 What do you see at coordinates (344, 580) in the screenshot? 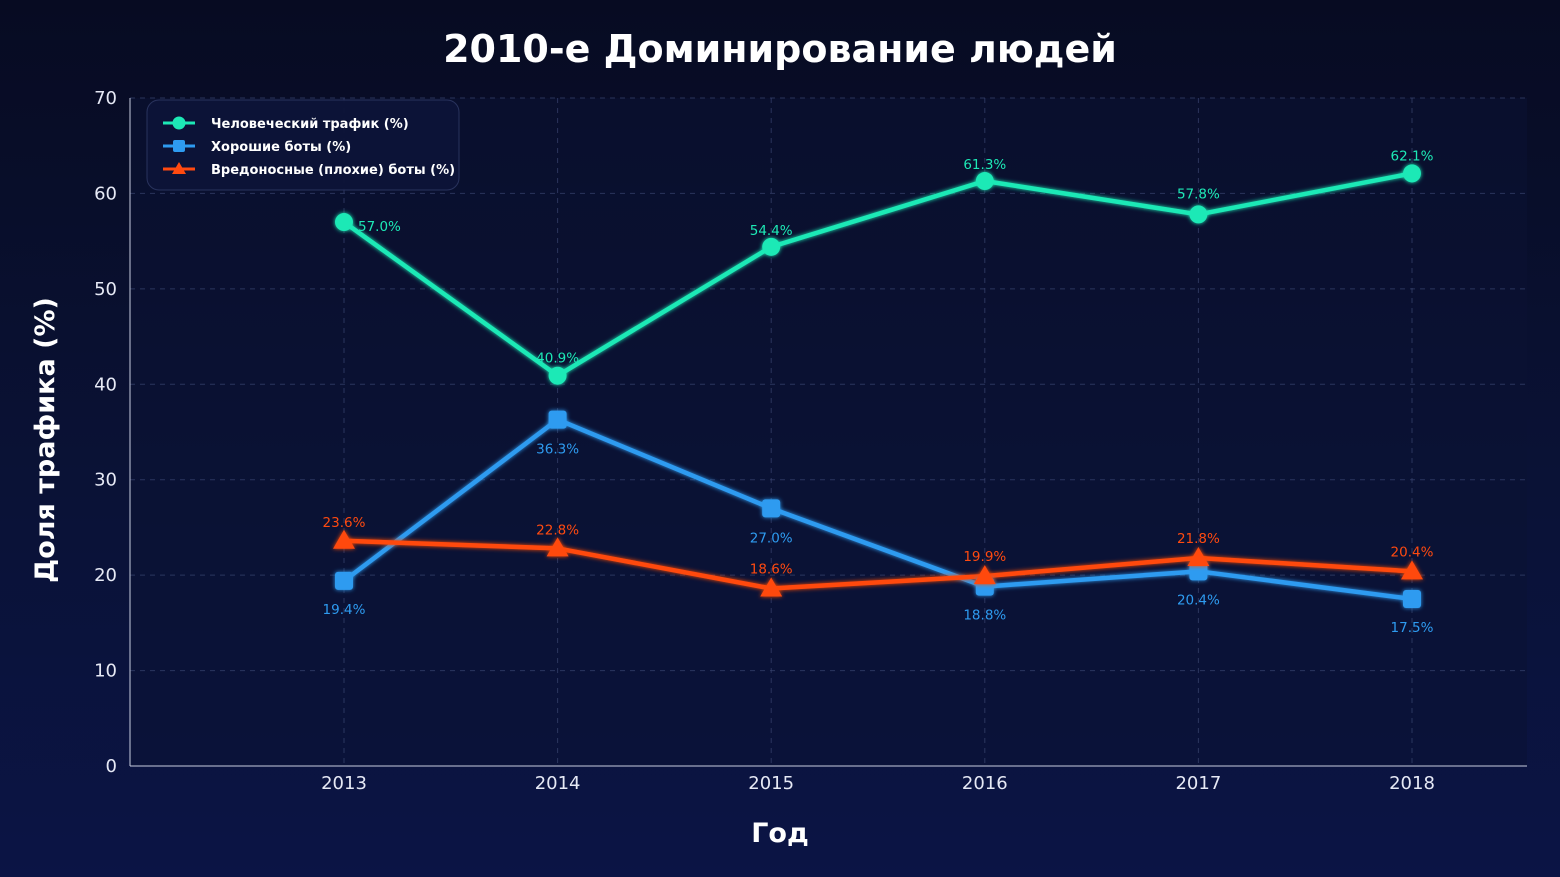
I see `series-1-point-2013` at bounding box center [344, 580].